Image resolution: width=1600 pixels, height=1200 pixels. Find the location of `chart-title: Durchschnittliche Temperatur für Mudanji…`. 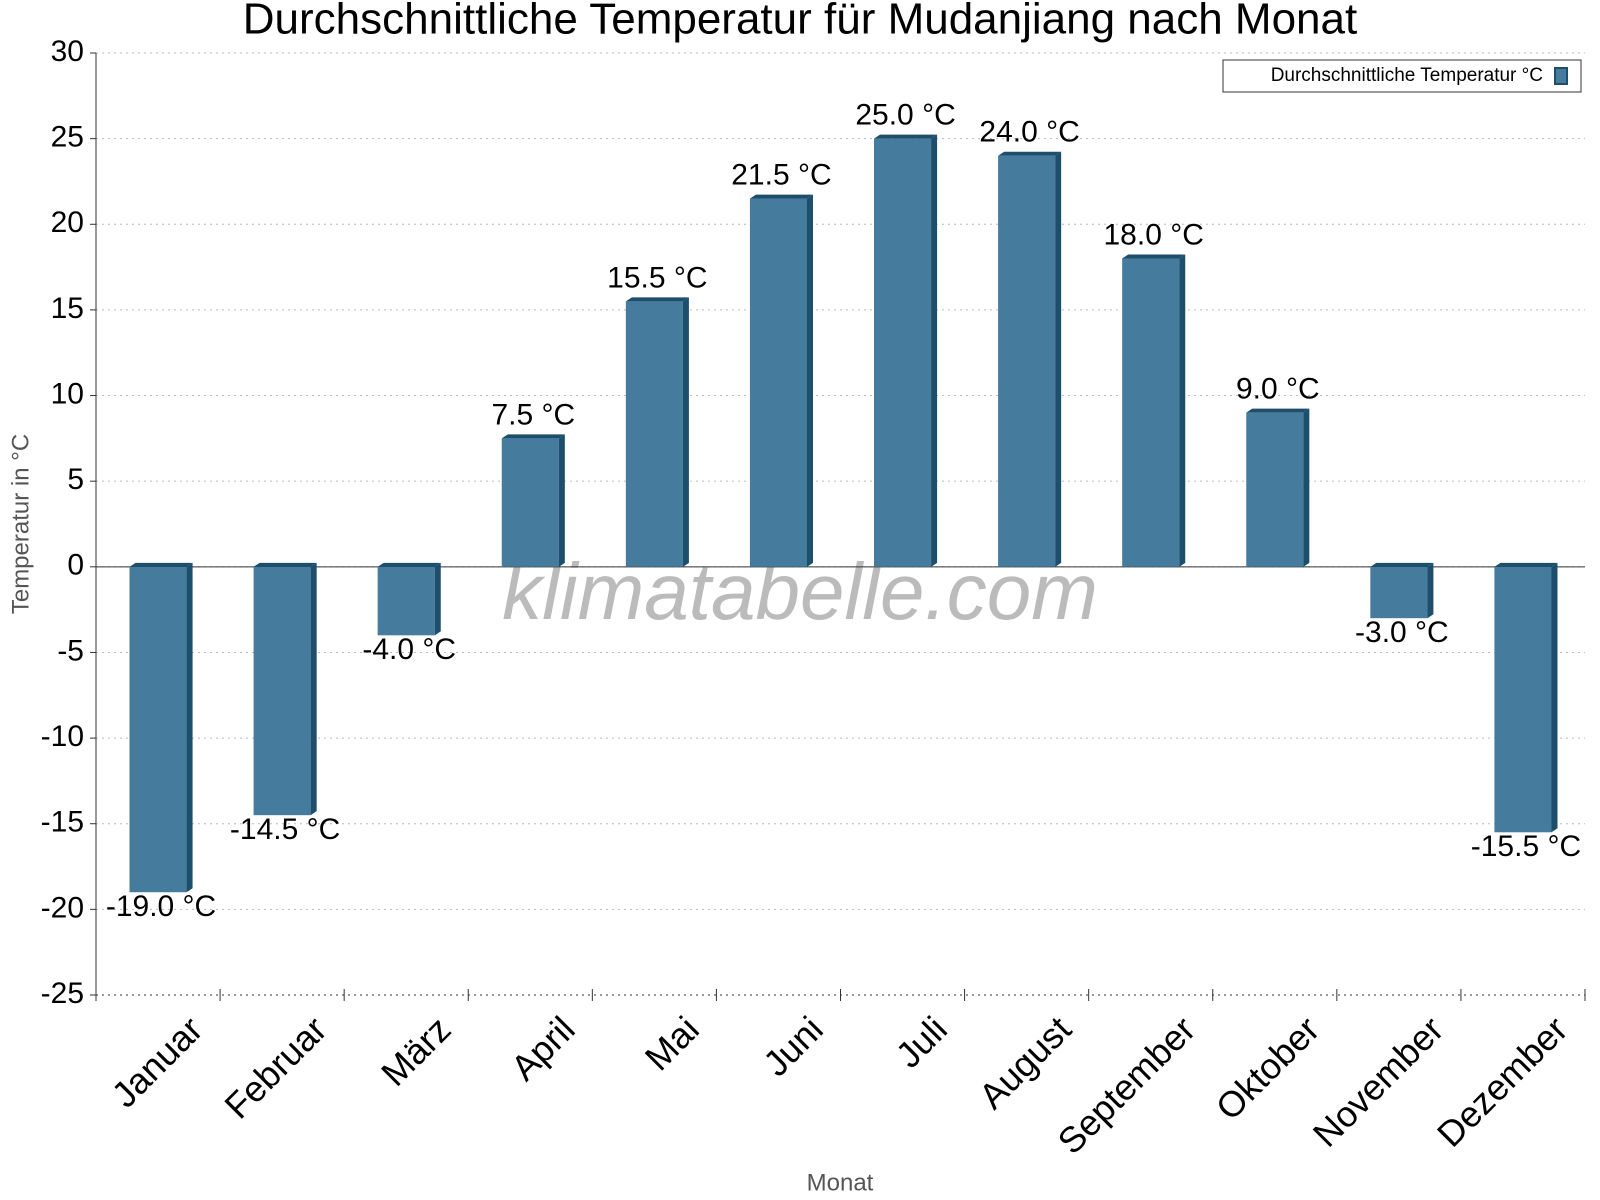

chart-title: Durchschnittliche Temperatur für Mudanji… is located at coordinates (800, 22).